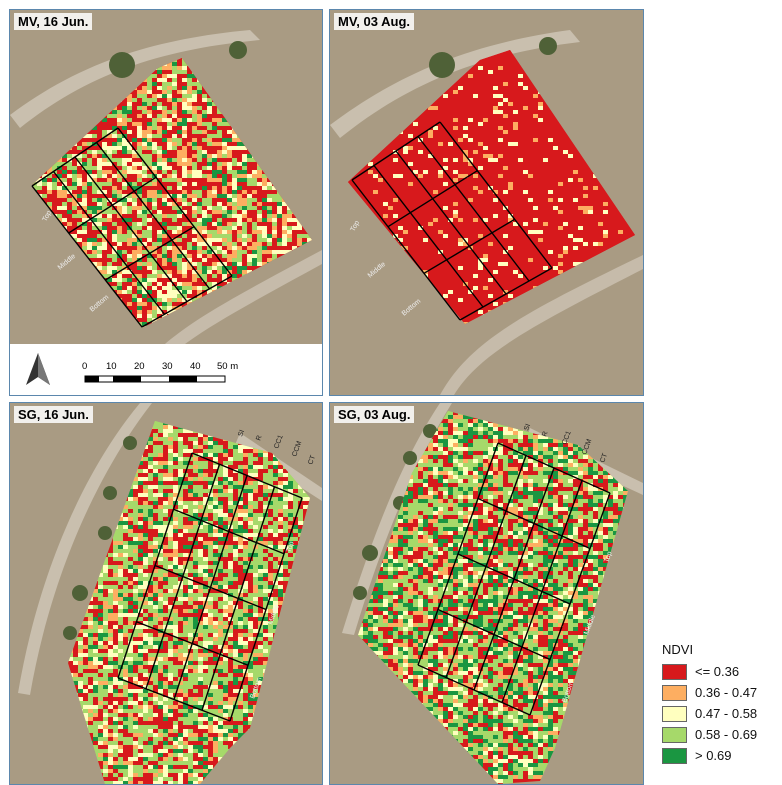 This screenshot has height=785, width=782. Describe the element at coordinates (44, 369) in the screenshot. I see `north-arrow-half-icon` at that location.